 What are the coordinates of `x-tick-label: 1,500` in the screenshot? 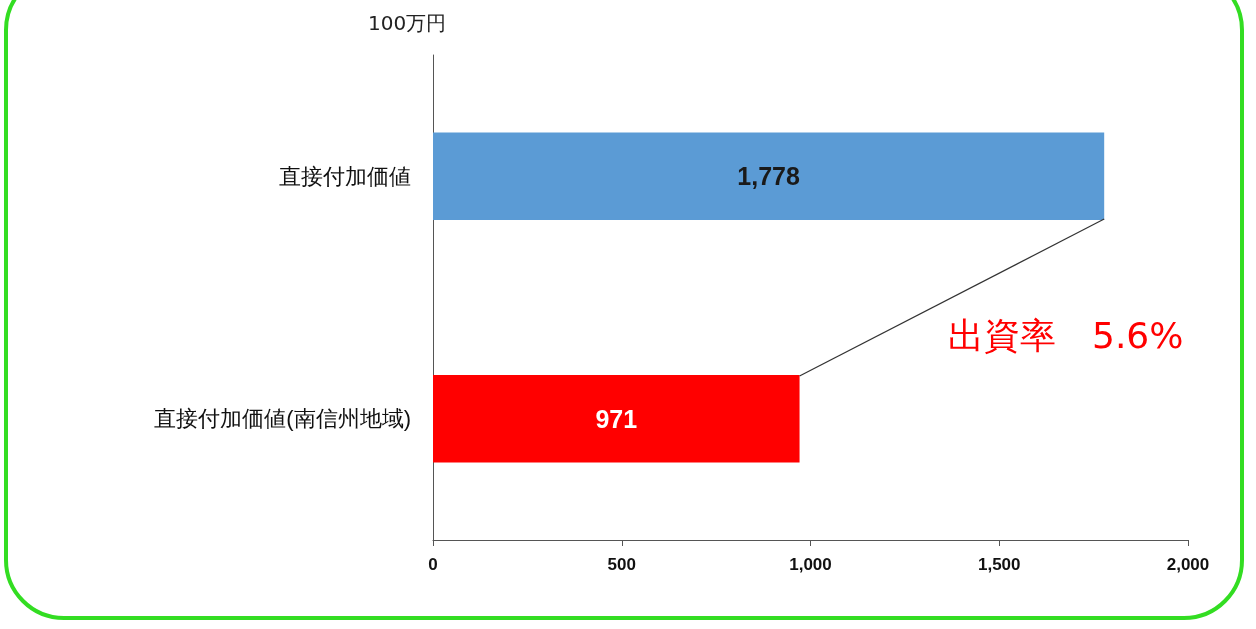 It's located at (999, 564).